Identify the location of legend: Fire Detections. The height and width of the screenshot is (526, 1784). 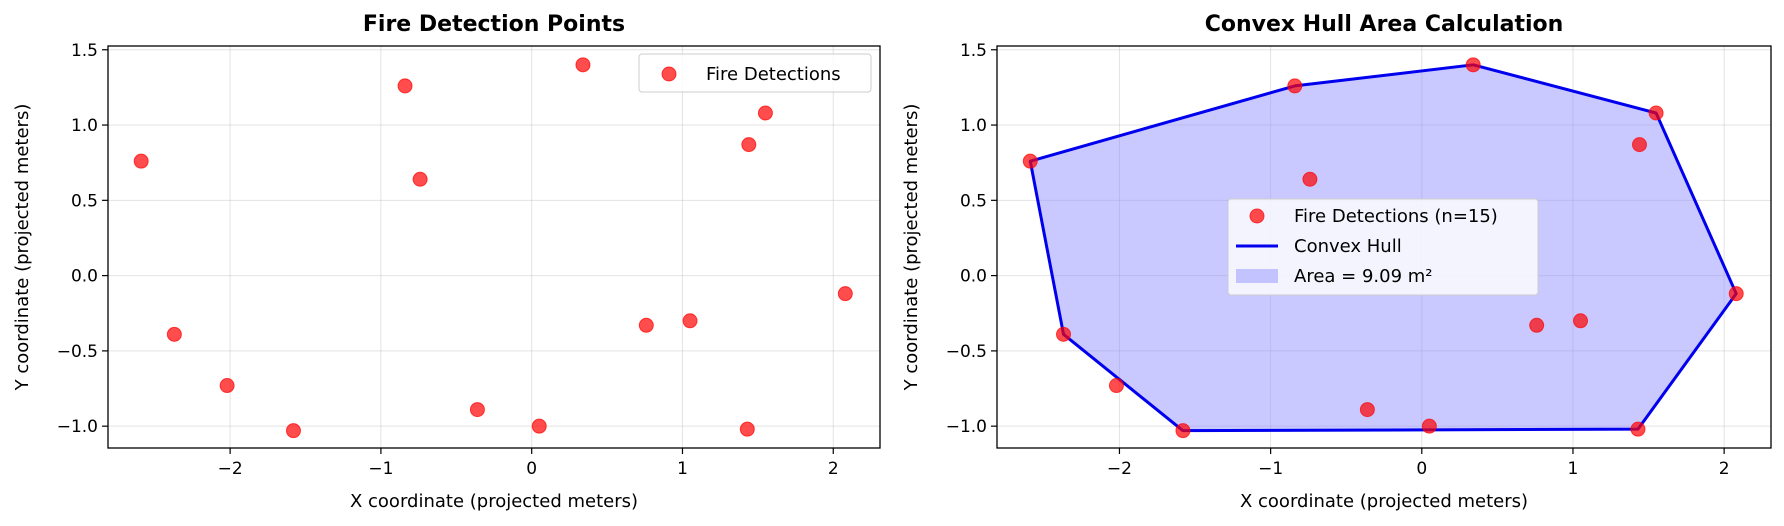
(755, 73).